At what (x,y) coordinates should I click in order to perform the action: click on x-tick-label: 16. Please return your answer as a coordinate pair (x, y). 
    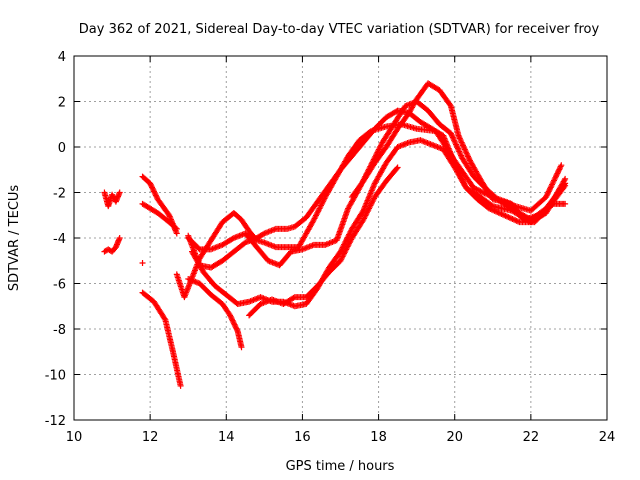
    Looking at the image, I should click on (302, 437).